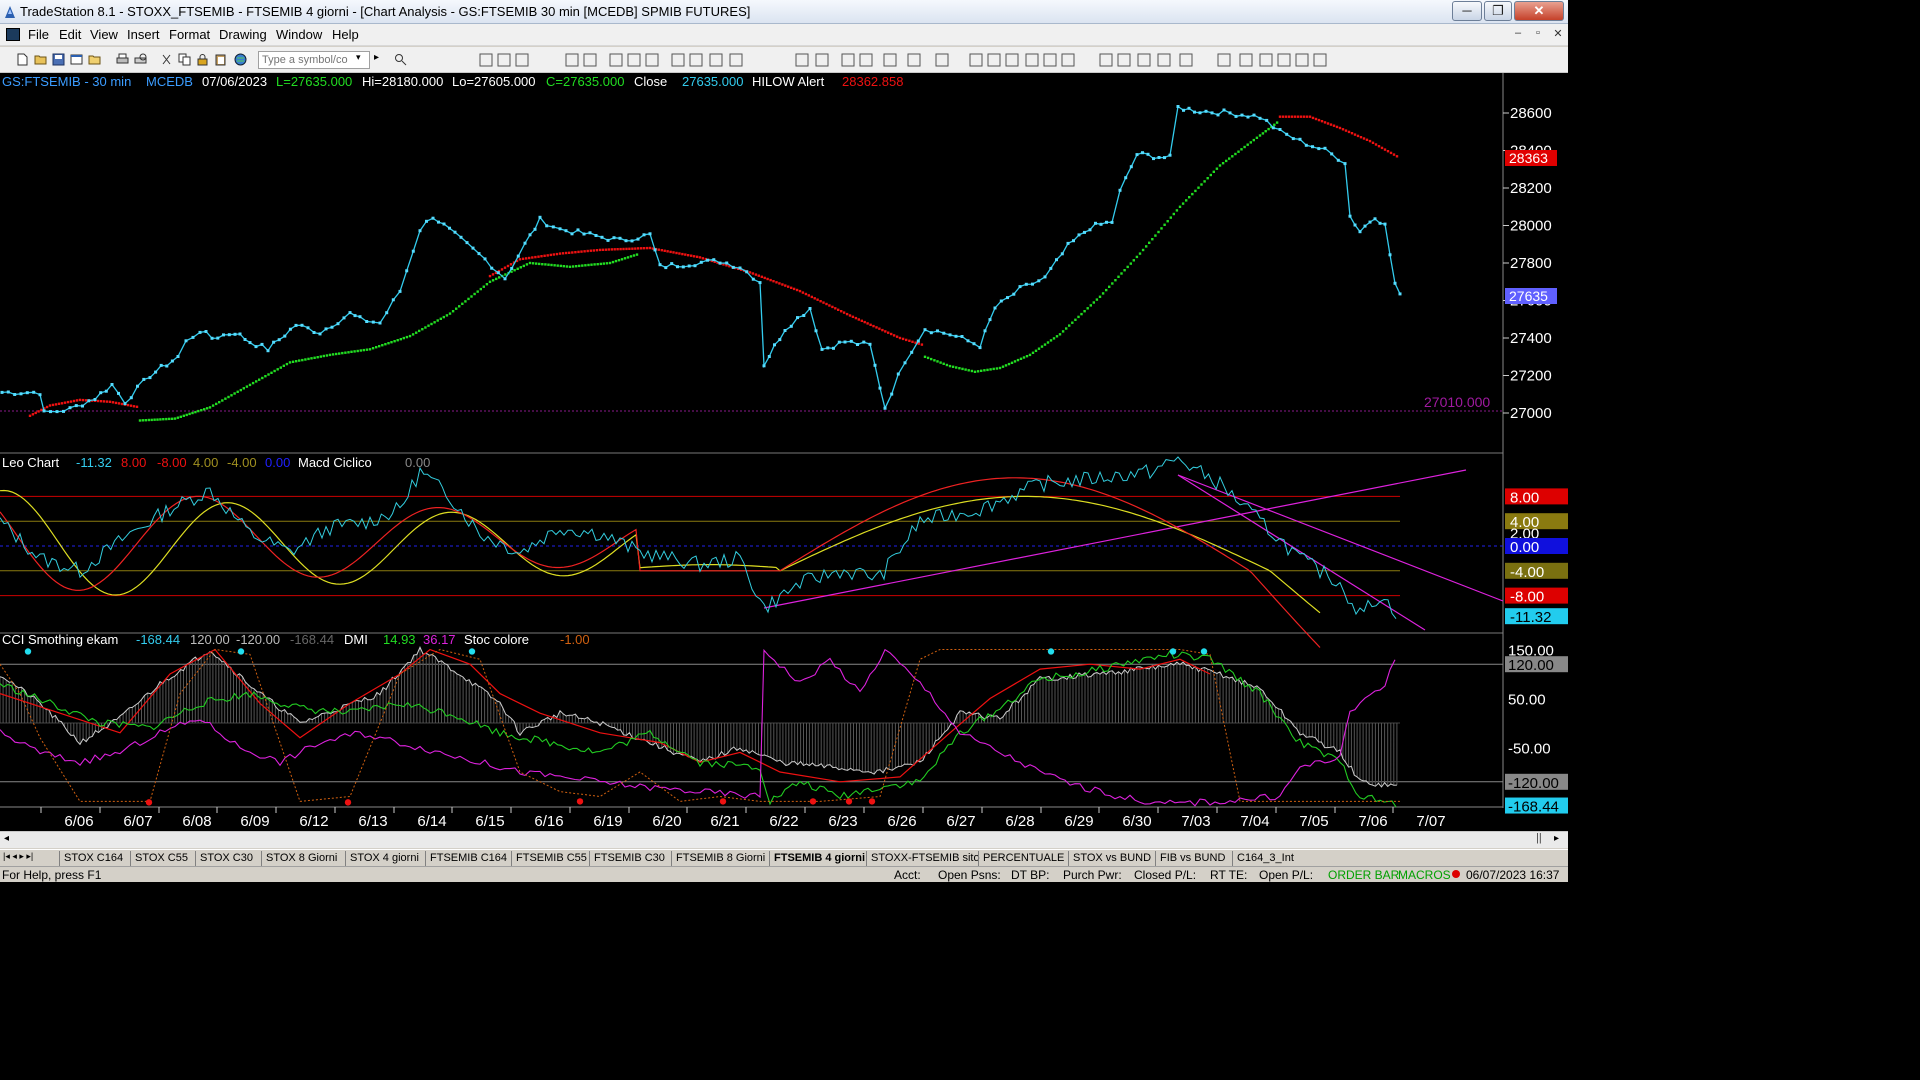 This screenshot has width=1920, height=1080. I want to click on matrix-icon, so click(696, 60).